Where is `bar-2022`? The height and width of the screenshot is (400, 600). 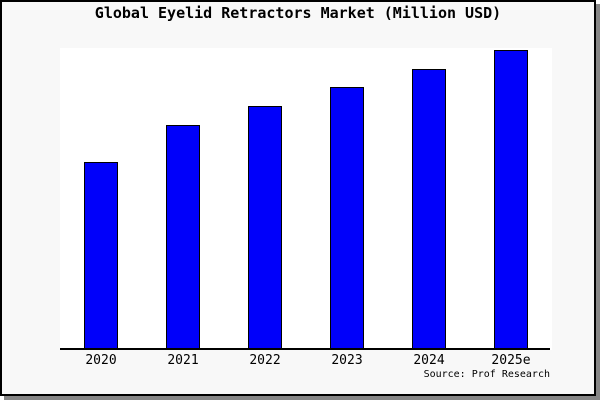
bar-2022 is located at coordinates (265, 228).